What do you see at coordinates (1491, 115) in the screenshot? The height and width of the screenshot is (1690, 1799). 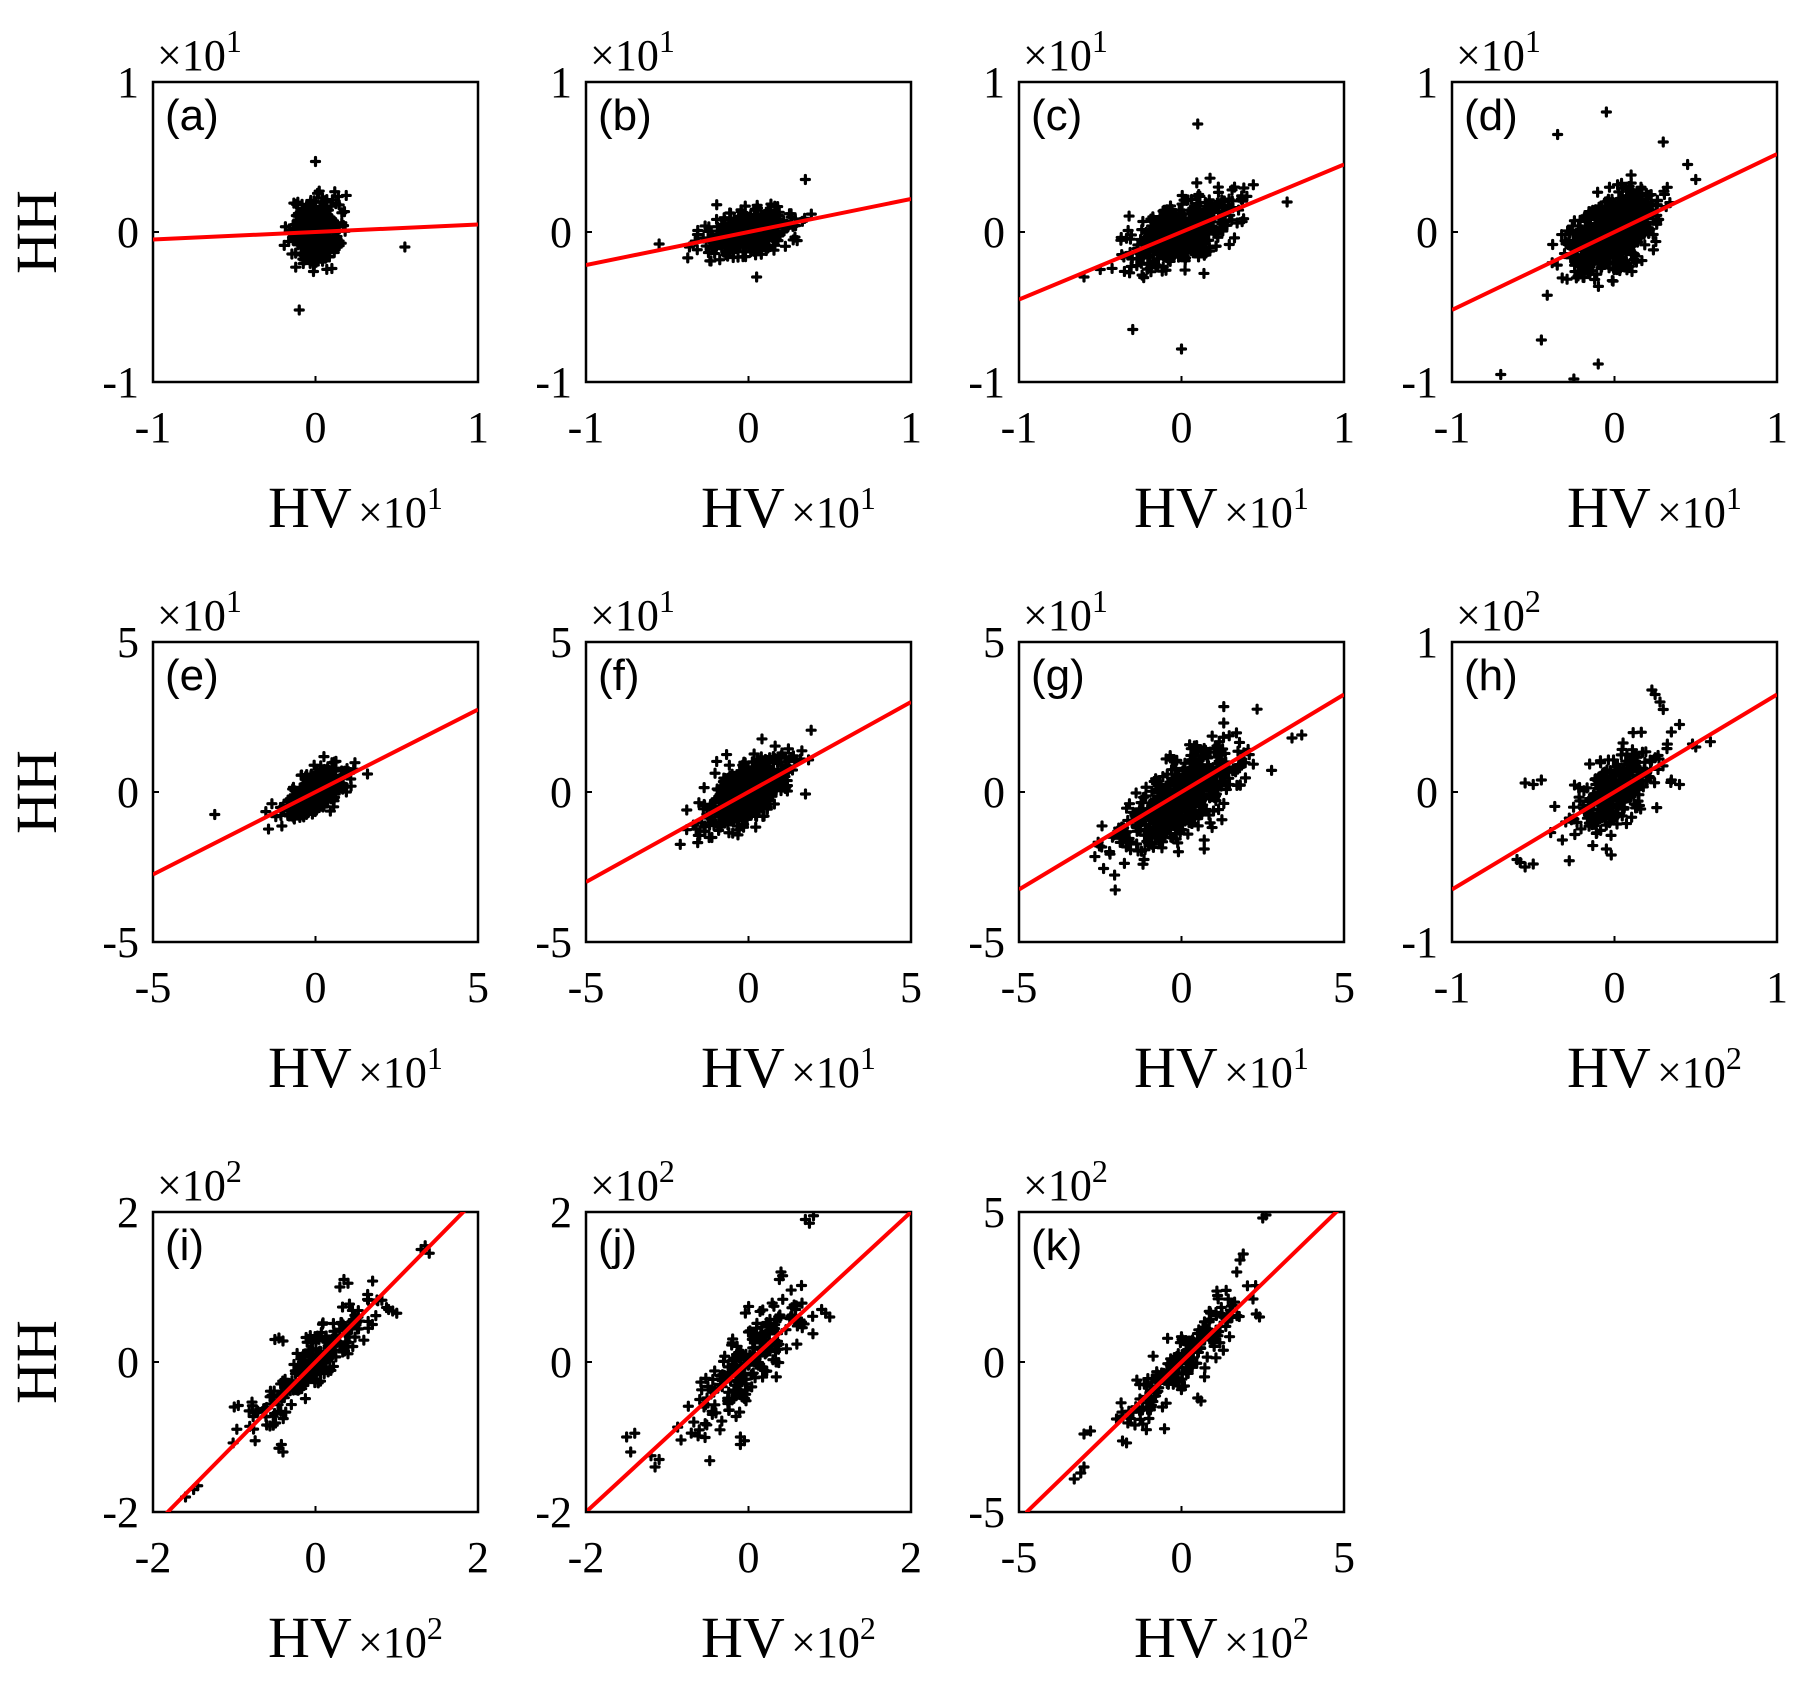 I see `panel-label: (d)` at bounding box center [1491, 115].